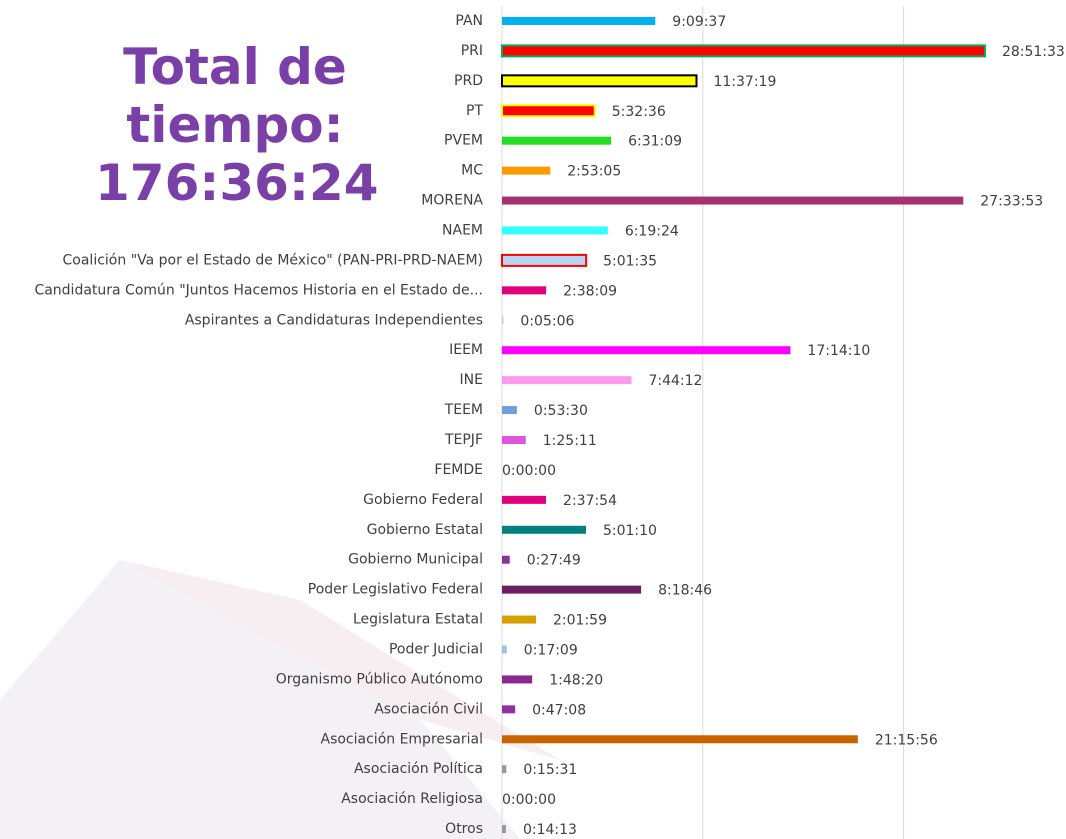  Describe the element at coordinates (428, 709) in the screenshot. I see `y-tick-label: Asociación Civil` at that location.